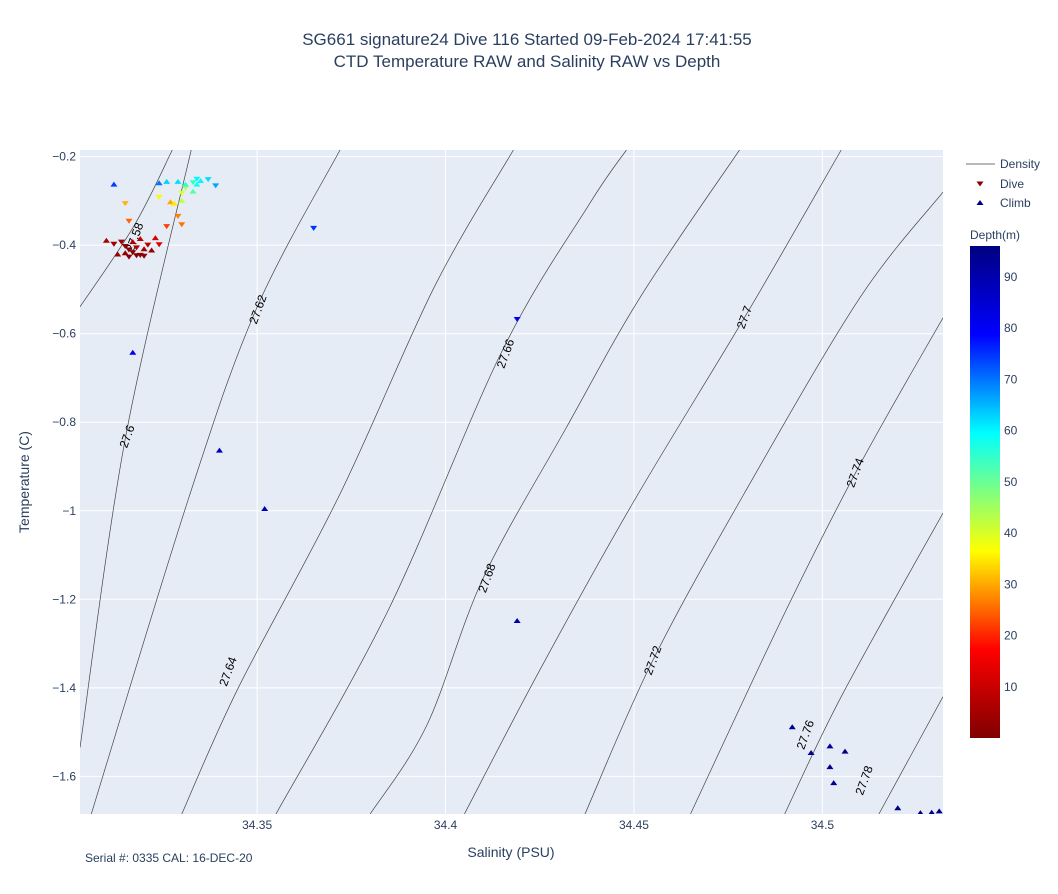 This screenshot has height=894, width=1058. Describe the element at coordinates (64, 334) in the screenshot. I see `y-tick-label: −0.6` at that location.